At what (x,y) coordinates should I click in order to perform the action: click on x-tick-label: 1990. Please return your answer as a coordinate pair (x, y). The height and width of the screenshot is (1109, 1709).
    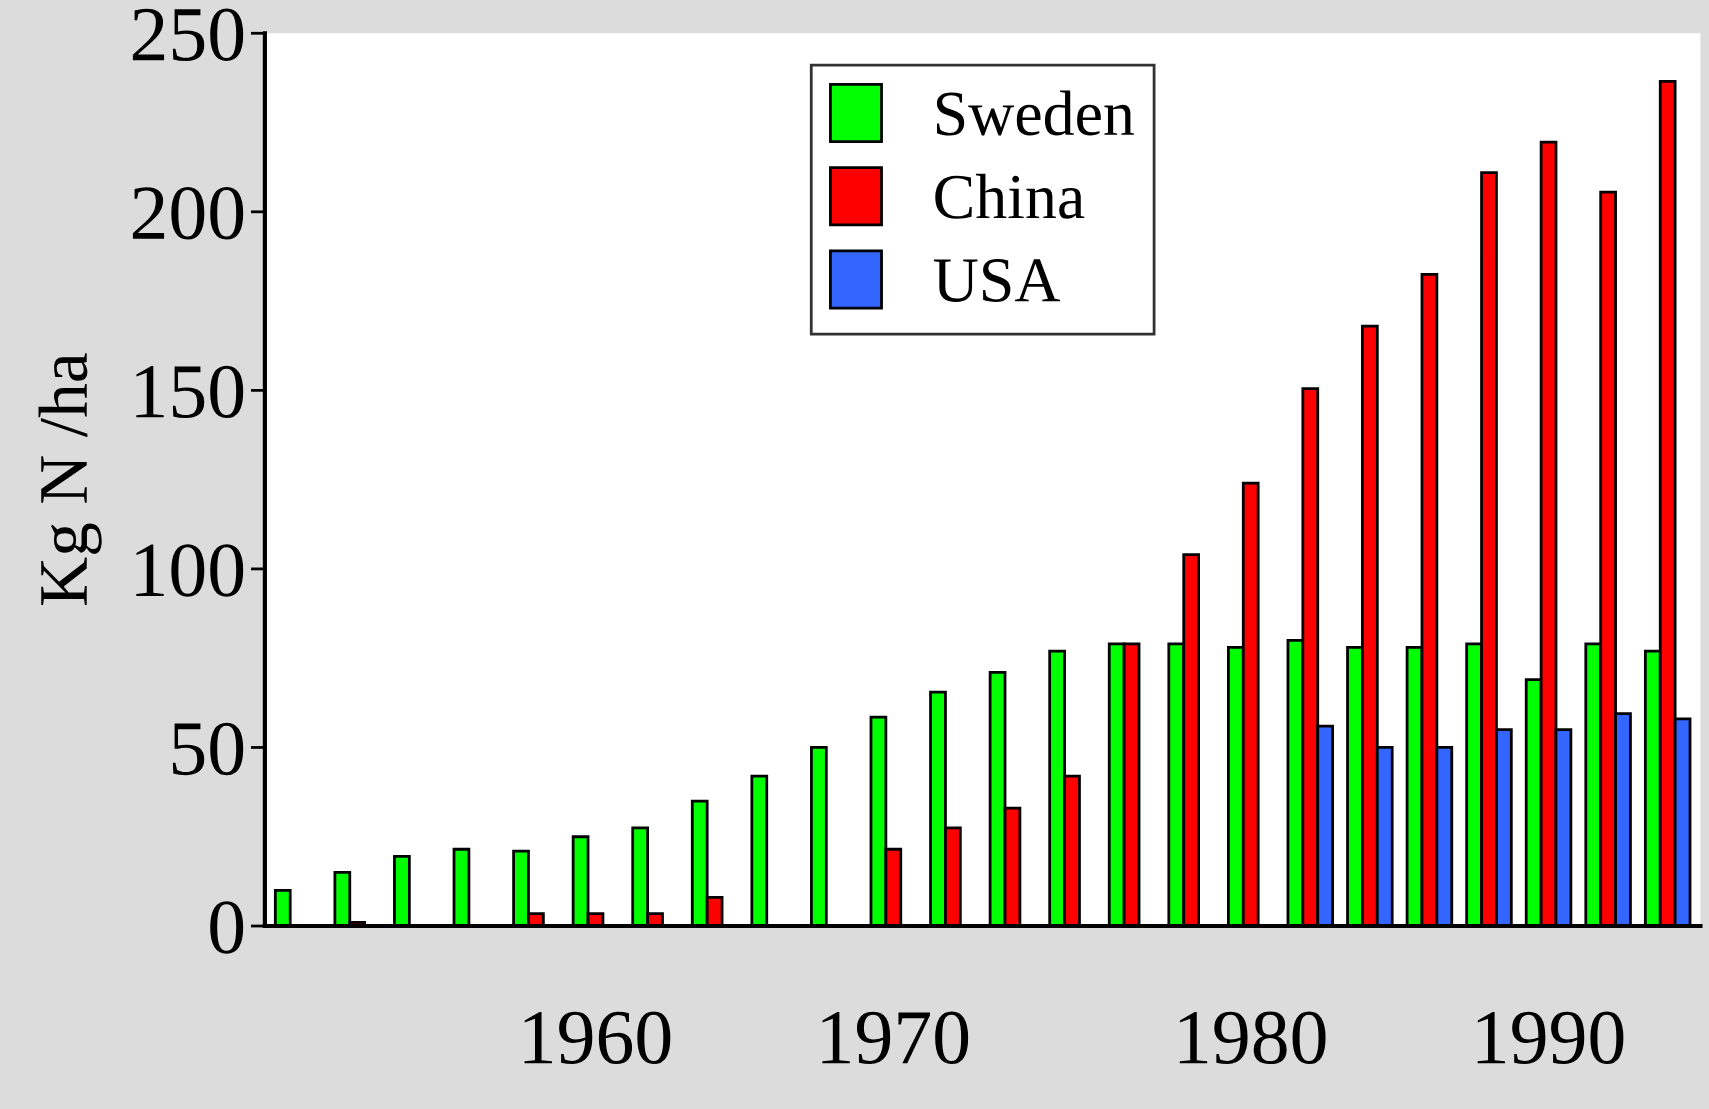
    Looking at the image, I should click on (1550, 1038).